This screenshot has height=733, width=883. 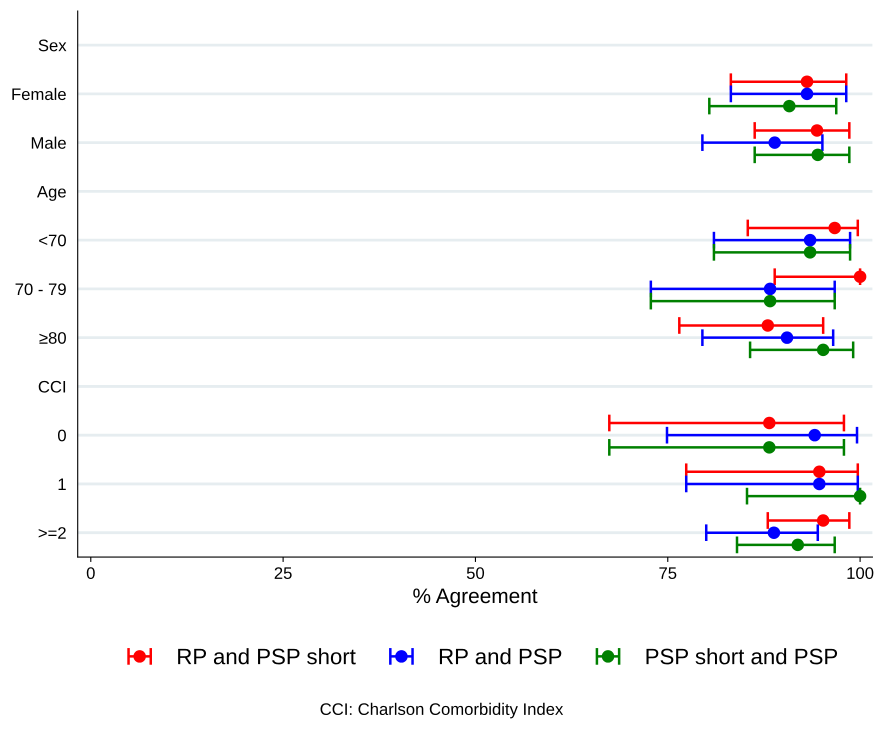 What do you see at coordinates (62, 436) in the screenshot?
I see `y-tick-label: 0` at bounding box center [62, 436].